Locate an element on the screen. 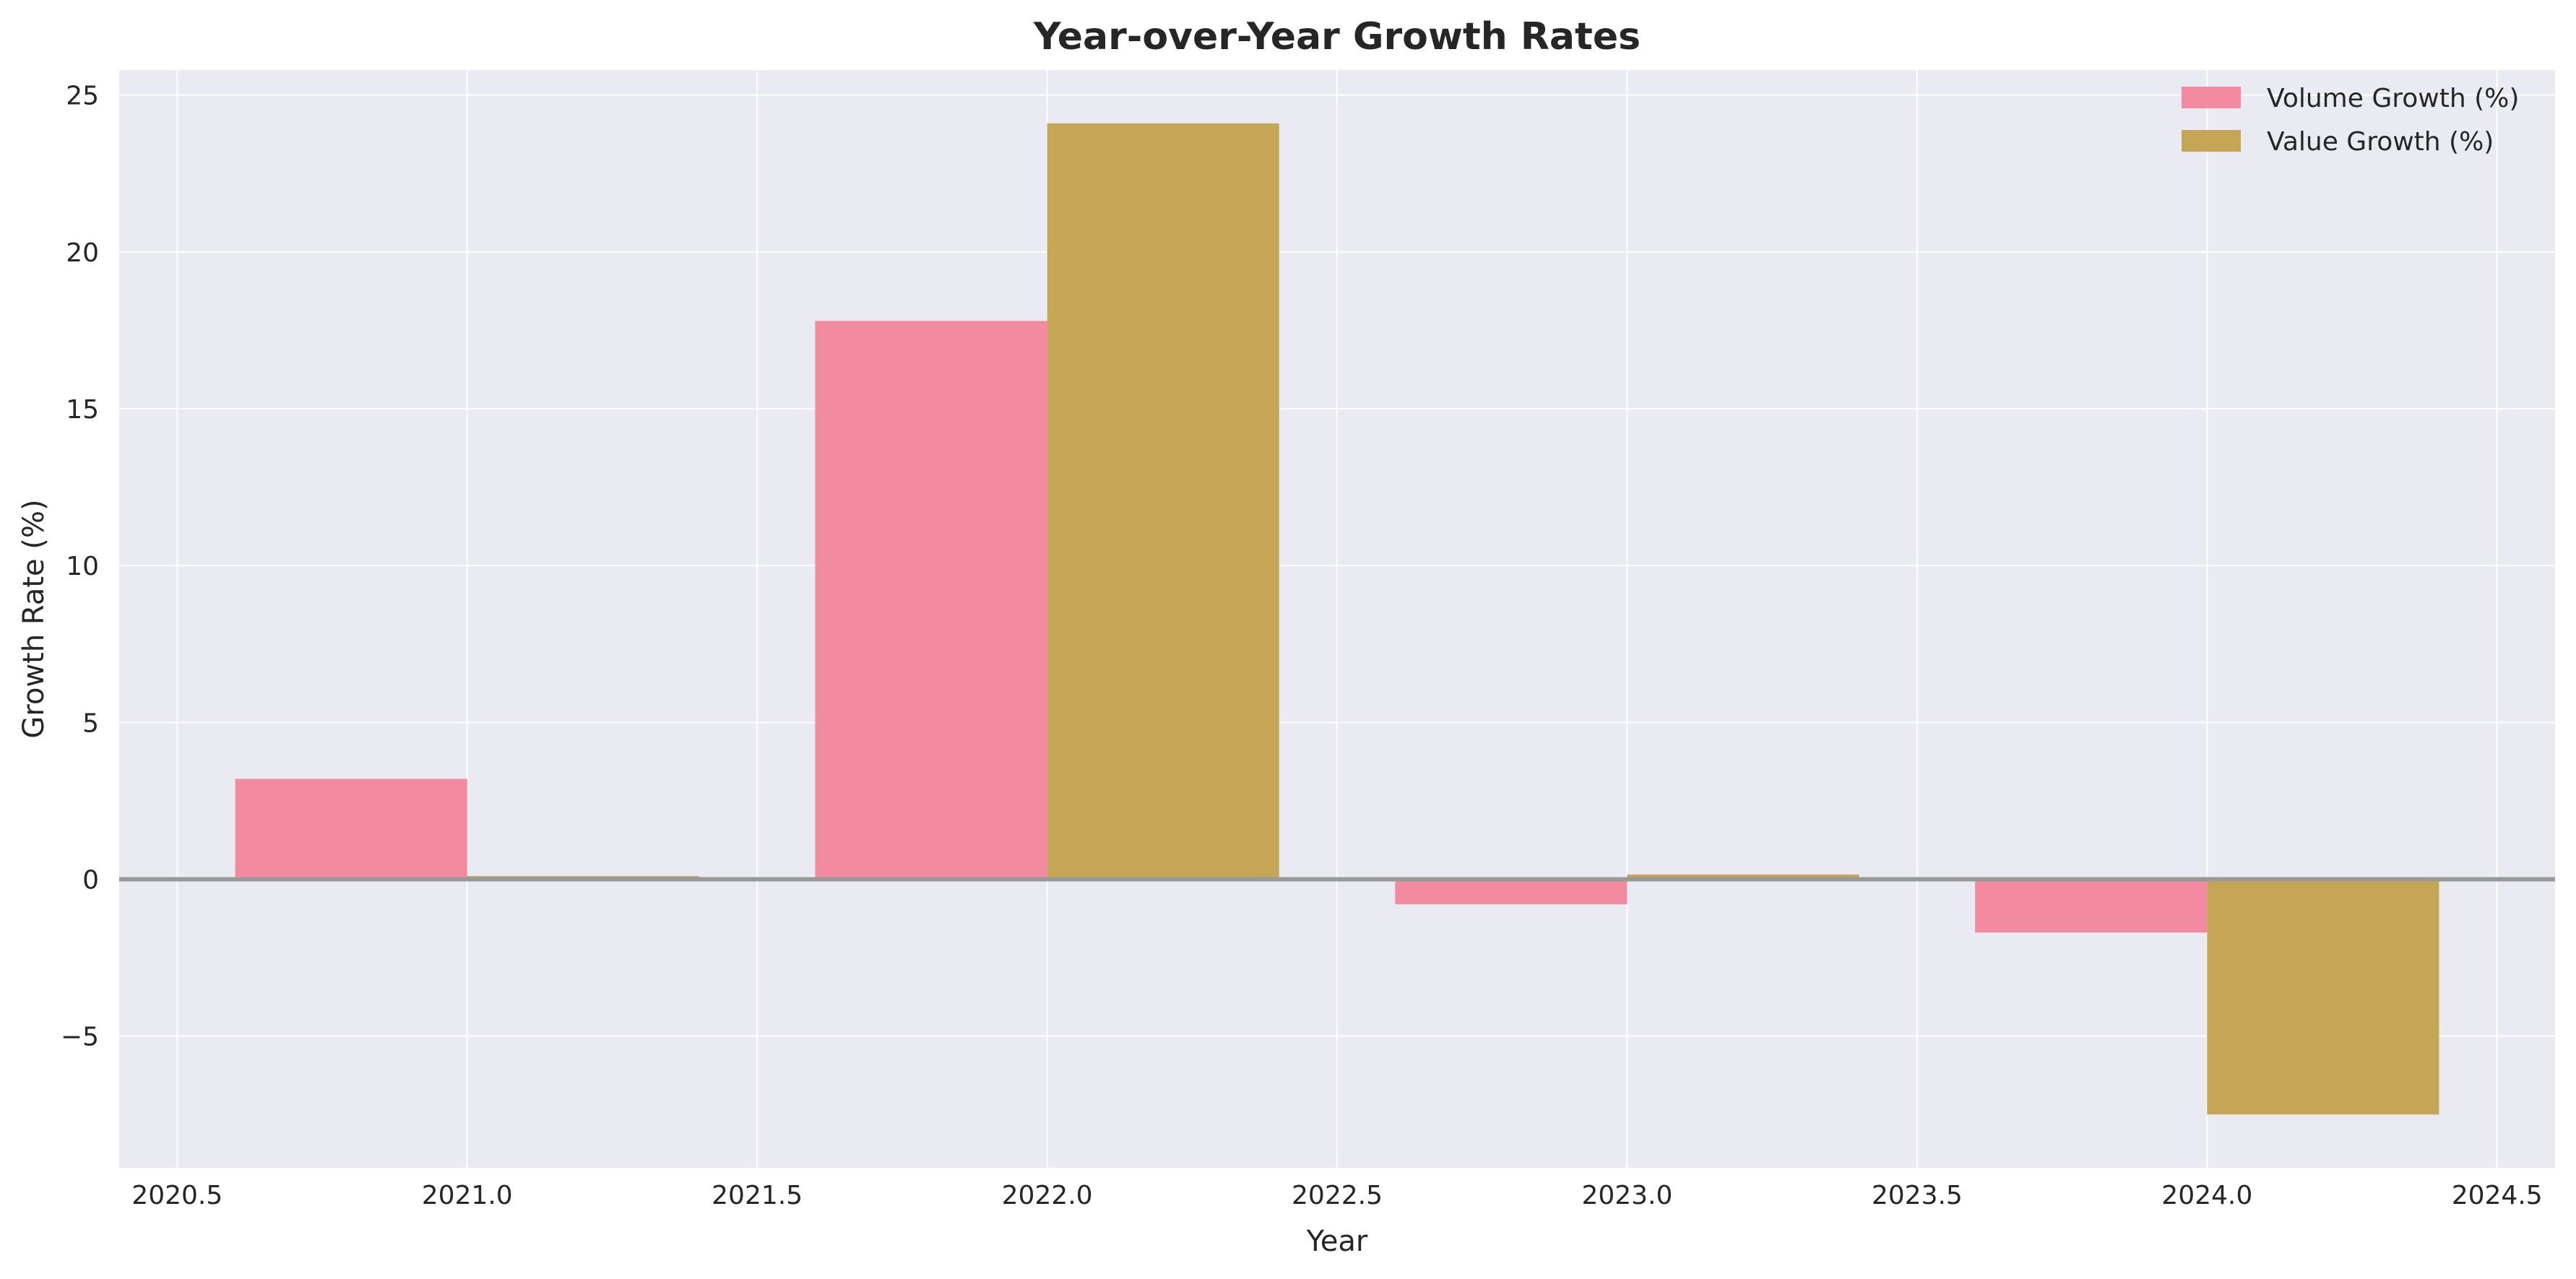 The width and height of the screenshot is (2576, 1279). bar-volume-growth-2021 is located at coordinates (351, 829).